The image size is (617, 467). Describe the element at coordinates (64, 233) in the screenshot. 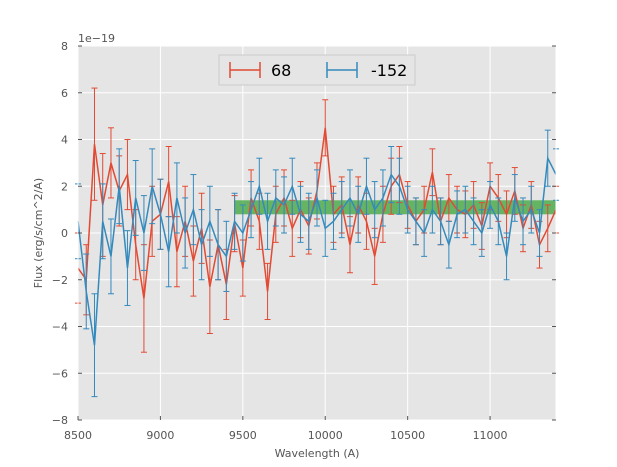

I see `y-tick-label: 0` at that location.